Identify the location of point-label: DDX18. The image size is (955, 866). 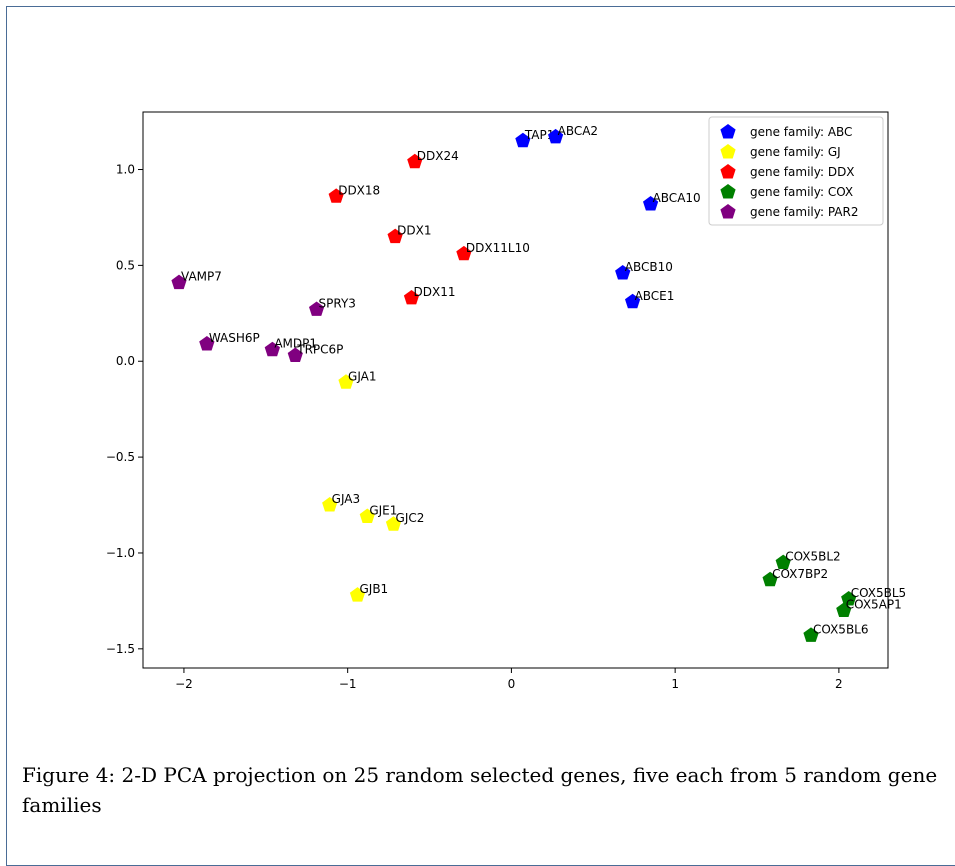
(359, 190).